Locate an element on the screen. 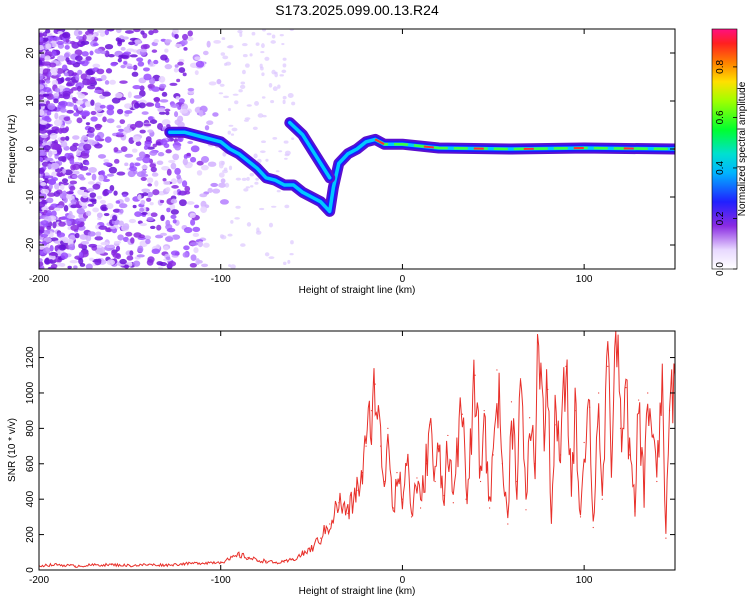 The height and width of the screenshot is (600, 750). ridge-trace is located at coordinates (419, 167).